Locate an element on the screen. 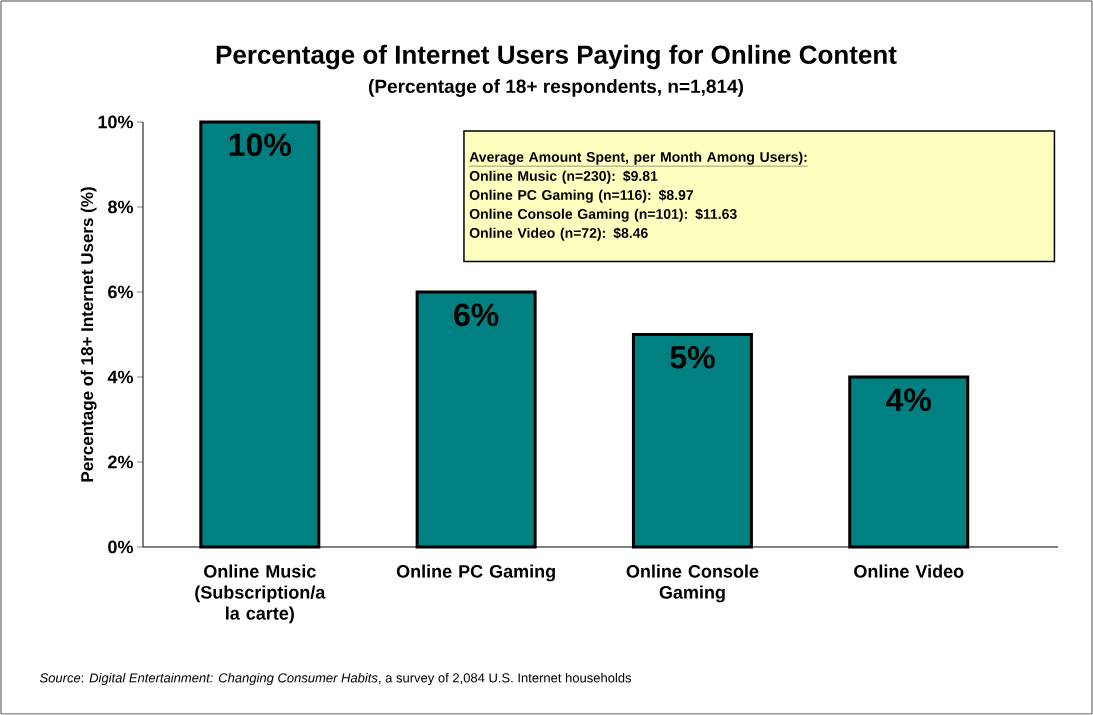  x-tick-label: Online Console Gaming is located at coordinates (692, 583).